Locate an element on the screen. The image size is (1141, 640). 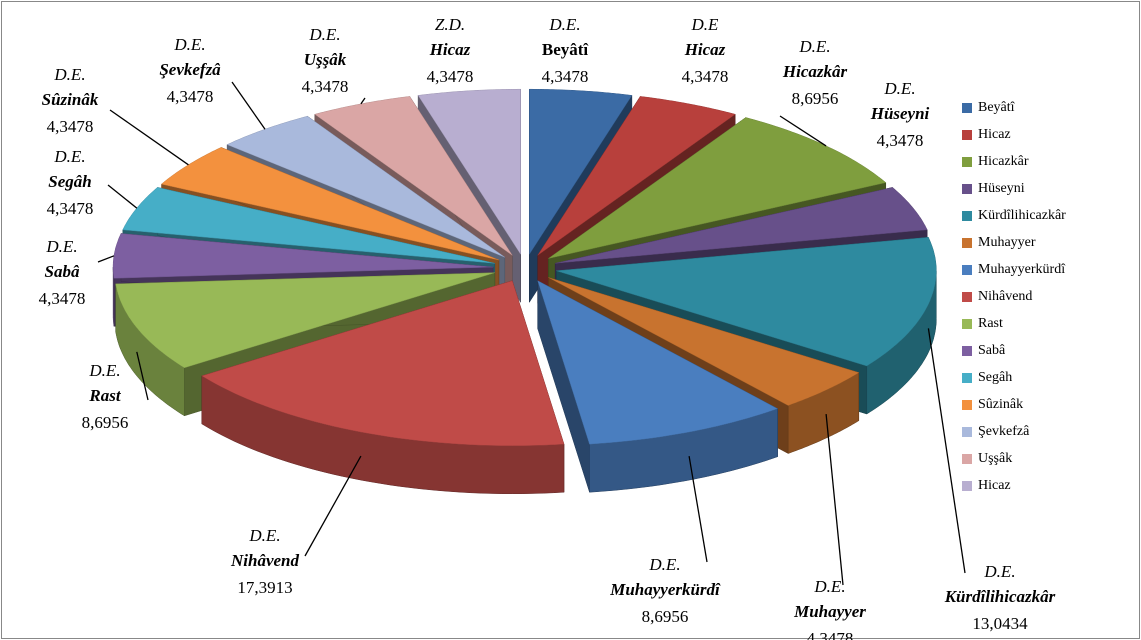
label-name: Muhayyerkürdî is located at coordinates (665, 589).